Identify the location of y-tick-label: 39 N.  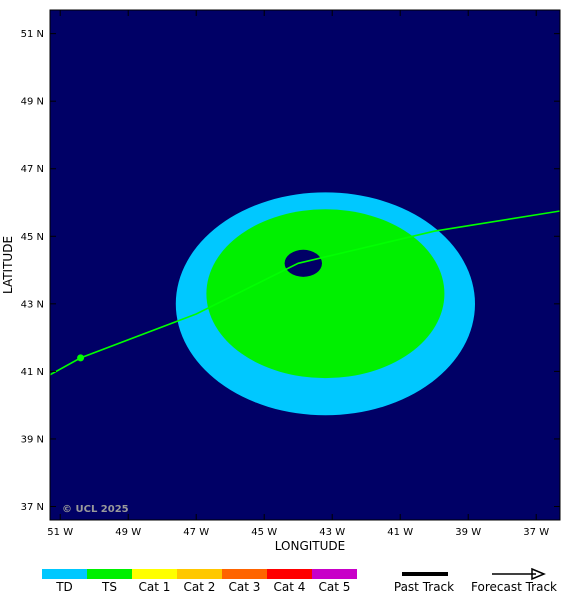
(32, 439).